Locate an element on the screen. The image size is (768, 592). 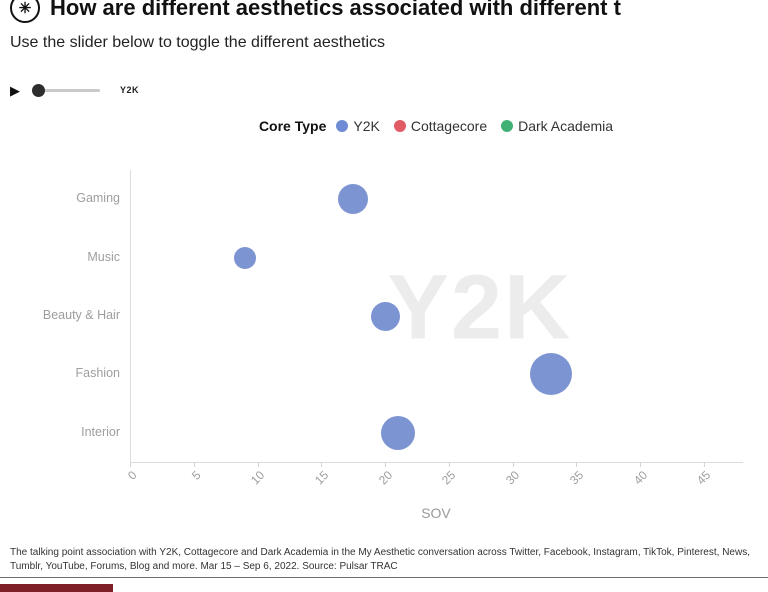
footer-divider is located at coordinates (384, 577).